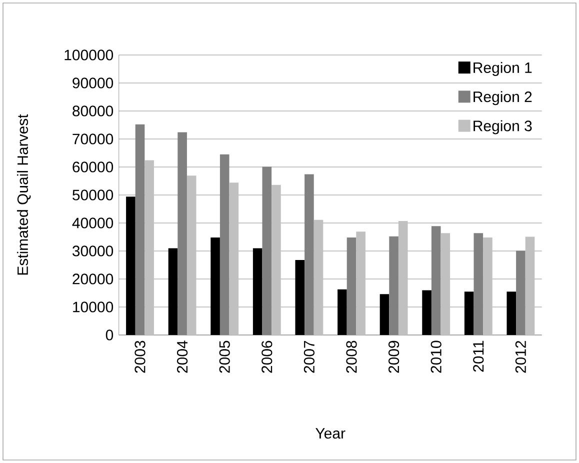  What do you see at coordinates (351, 356) in the screenshot?
I see `x-tick-label: 2008` at bounding box center [351, 356].